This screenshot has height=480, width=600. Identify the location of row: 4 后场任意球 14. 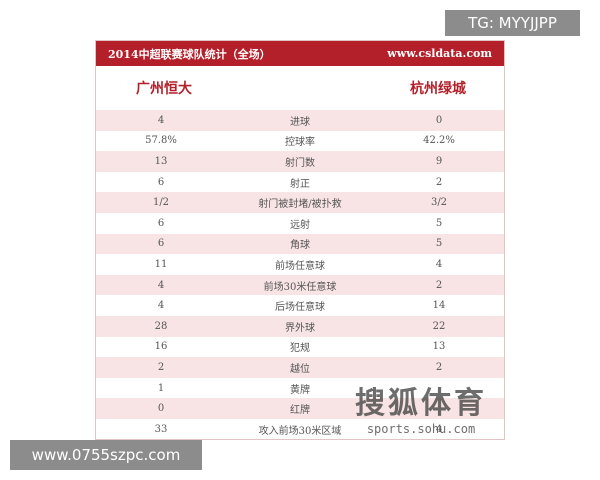
(300, 305).